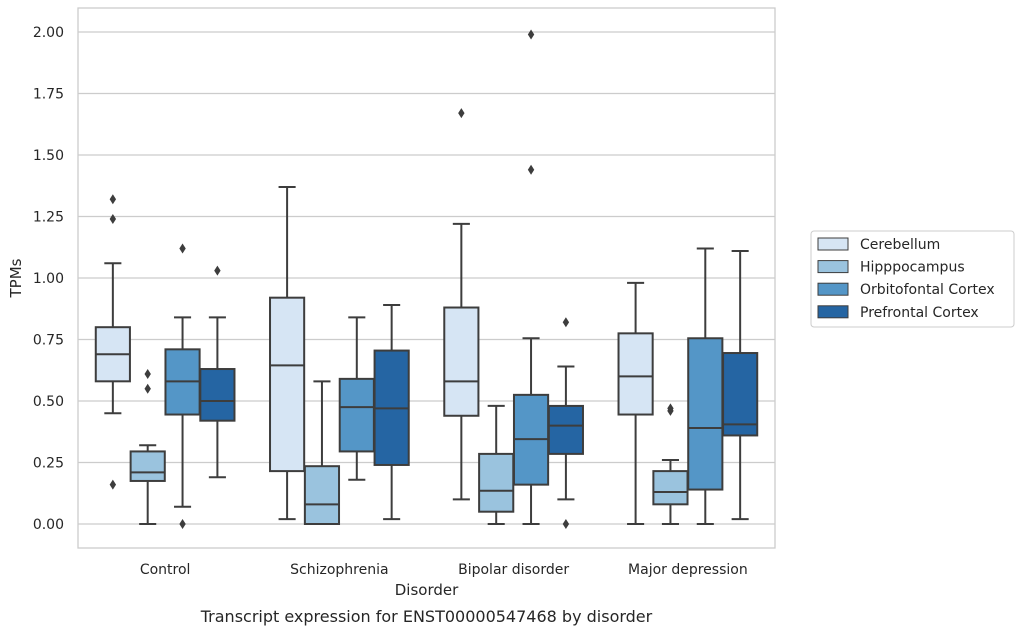 The width and height of the screenshot is (1023, 634). What do you see at coordinates (165, 570) in the screenshot?
I see `x-tick-label: Control` at bounding box center [165, 570].